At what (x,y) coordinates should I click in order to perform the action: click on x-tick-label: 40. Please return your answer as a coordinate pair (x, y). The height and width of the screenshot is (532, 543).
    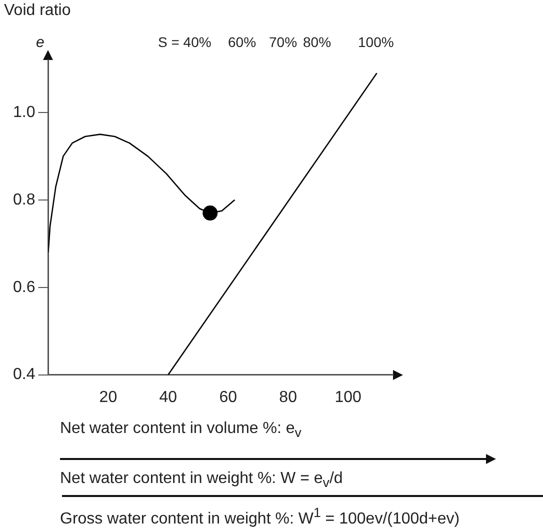
    Looking at the image, I should click on (168, 397).